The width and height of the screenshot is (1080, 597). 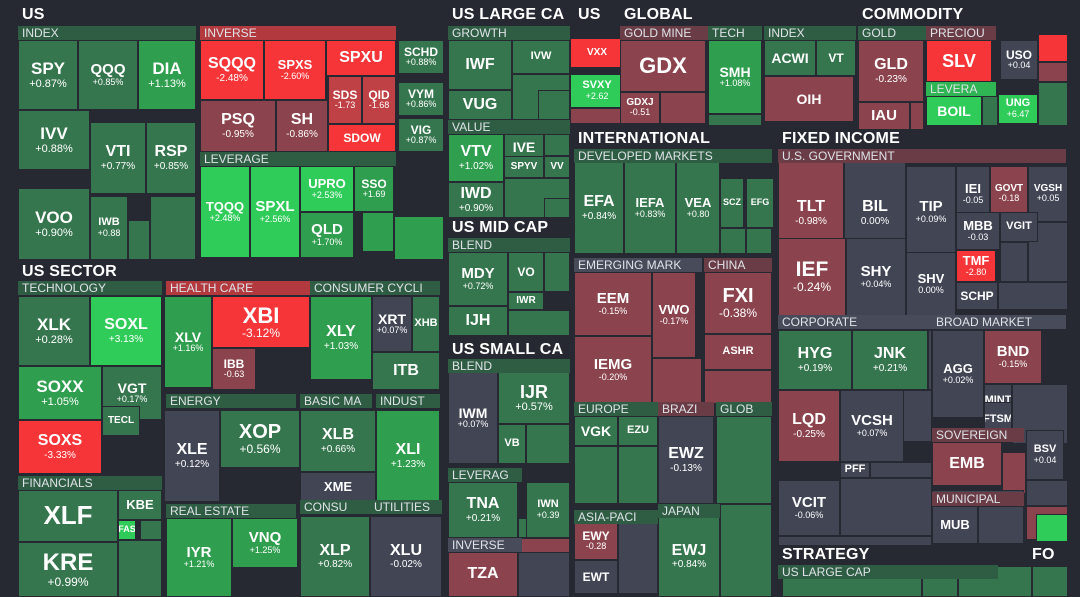 I want to click on treemap-tile-xlp: XLP +0.82%, so click(x=335, y=556).